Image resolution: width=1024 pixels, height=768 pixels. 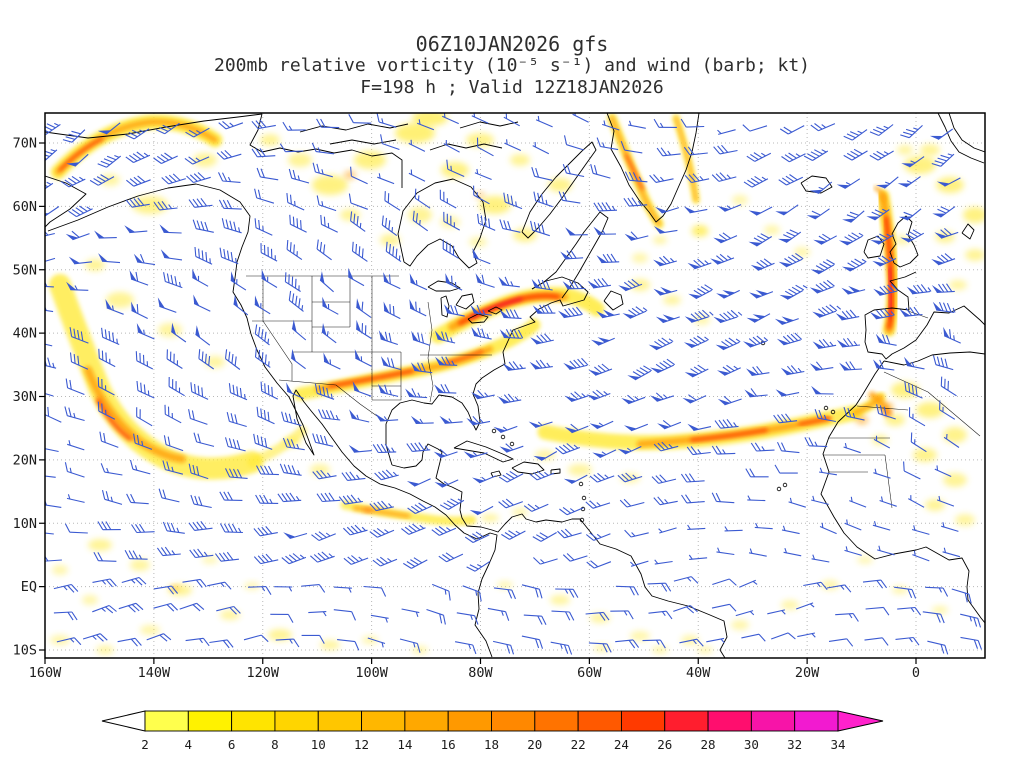 I want to click on lat-label: 30N, so click(x=25, y=397).